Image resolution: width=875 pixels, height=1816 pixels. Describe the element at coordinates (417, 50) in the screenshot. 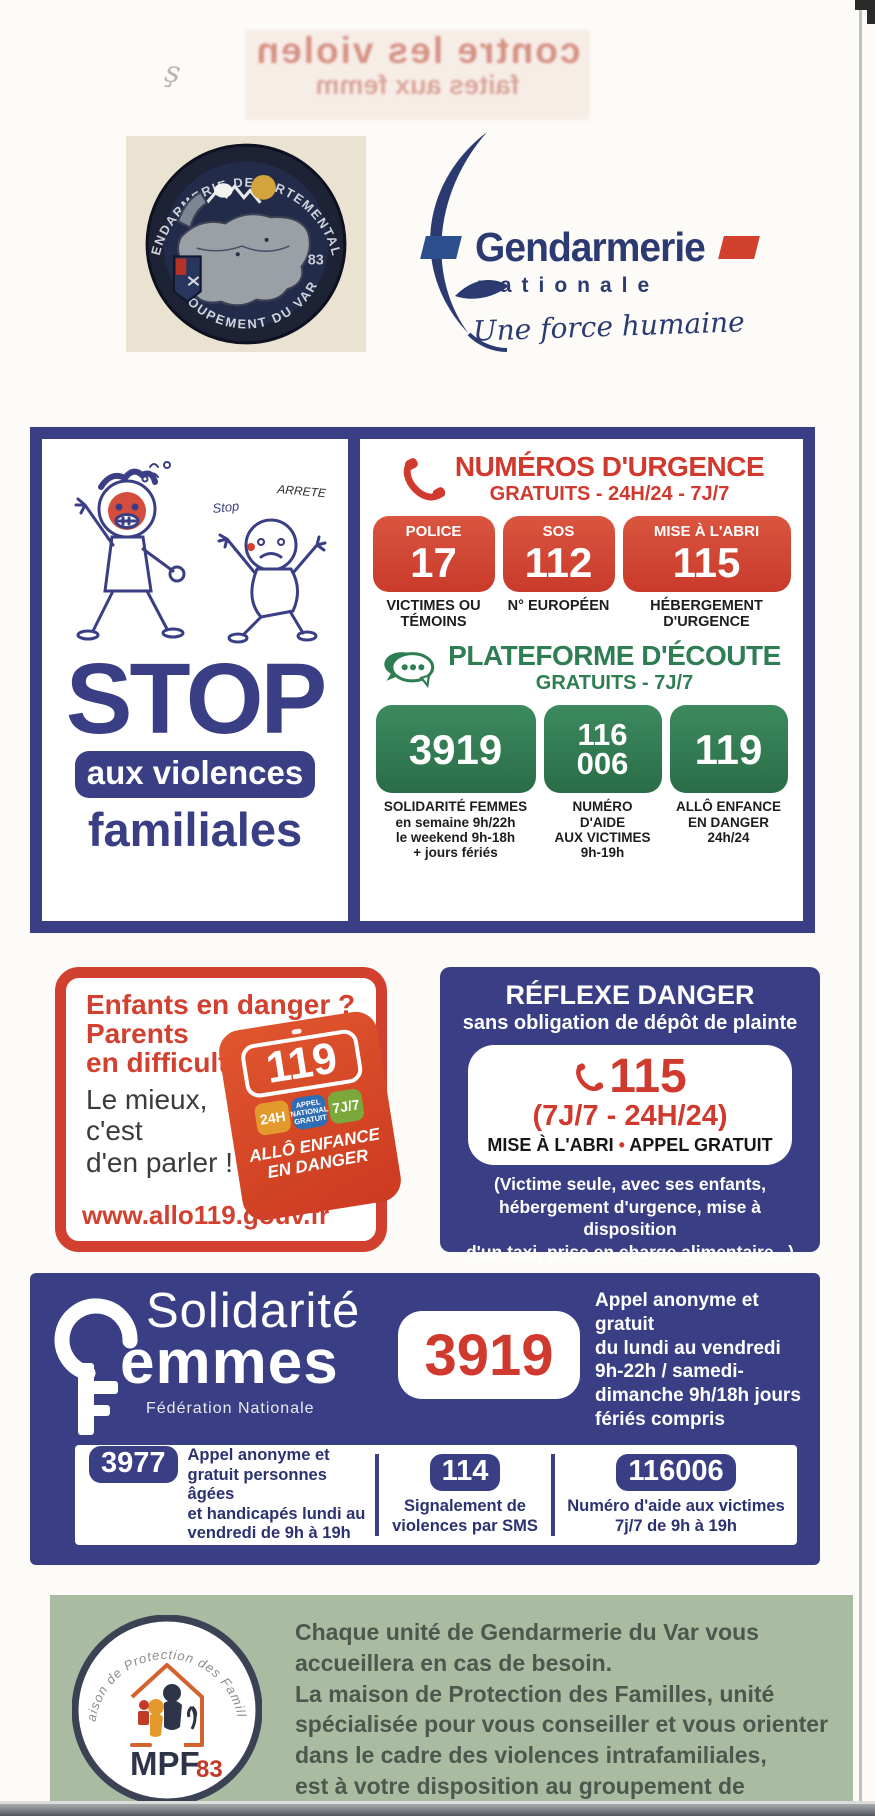

I see `bleed-line-1: contre les violen` at that location.